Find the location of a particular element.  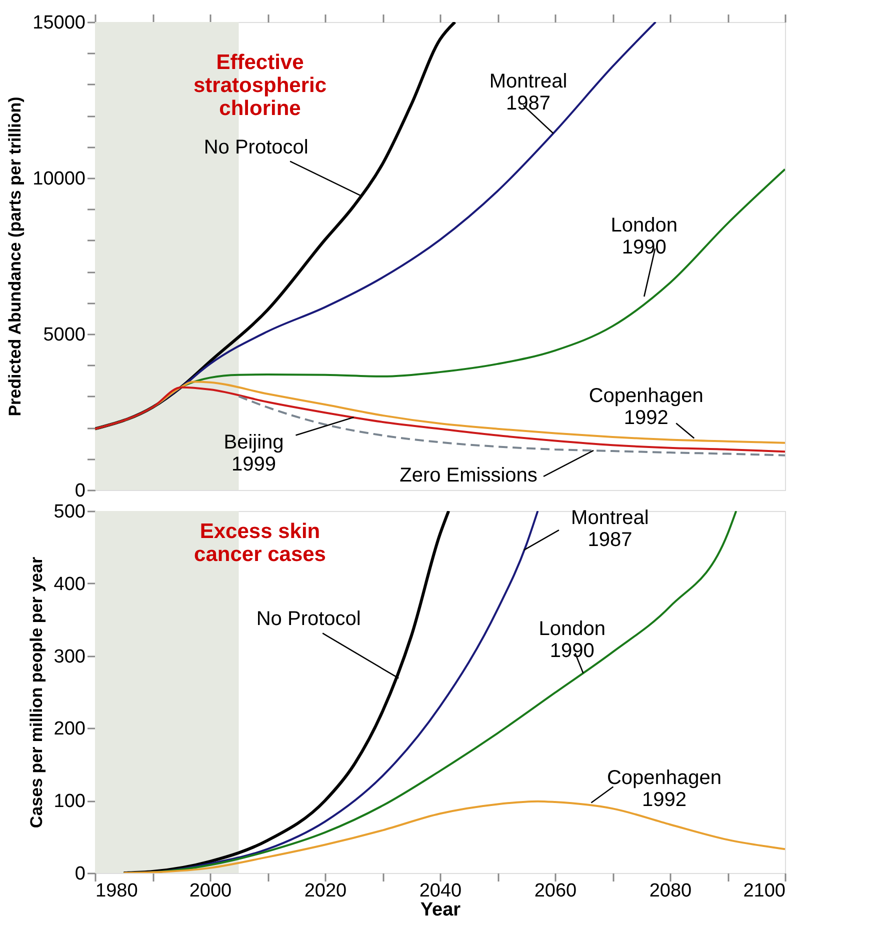

y-axis-title: Cases per million people per year is located at coordinates (36, 692).